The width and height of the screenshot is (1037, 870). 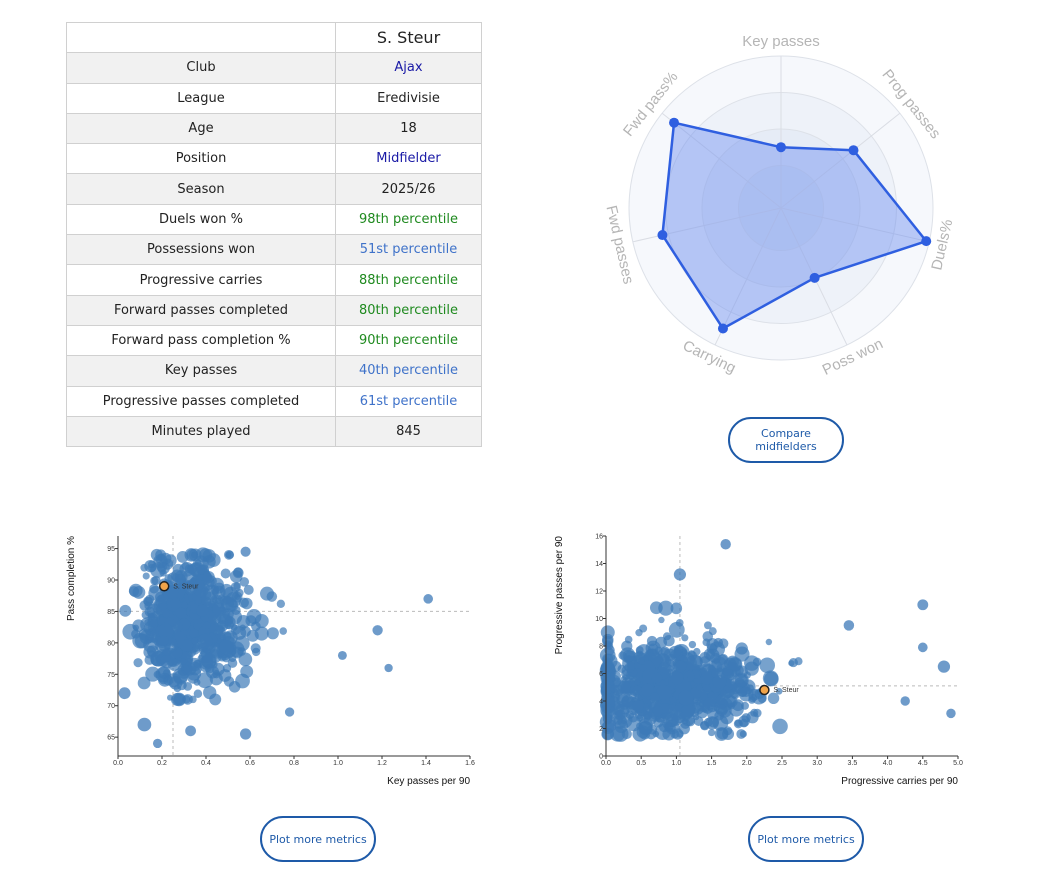 What do you see at coordinates (674, 122) in the screenshot?
I see `radar-point` at bounding box center [674, 122].